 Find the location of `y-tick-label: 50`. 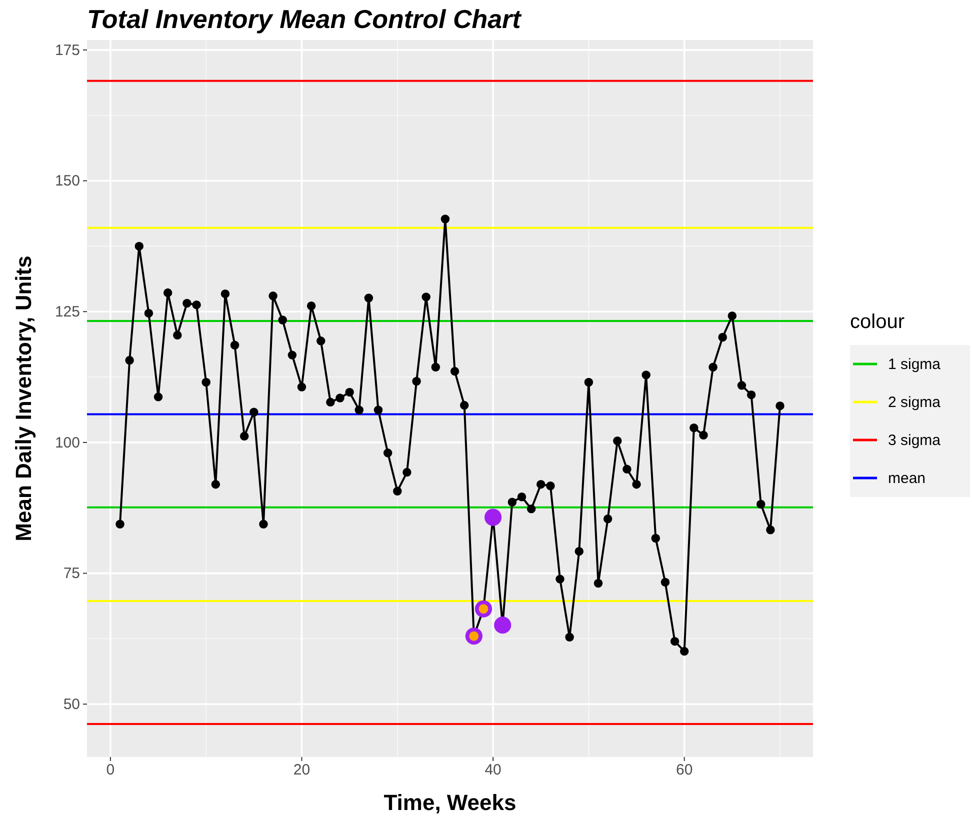

y-tick-label: 50 is located at coordinates (71, 704).